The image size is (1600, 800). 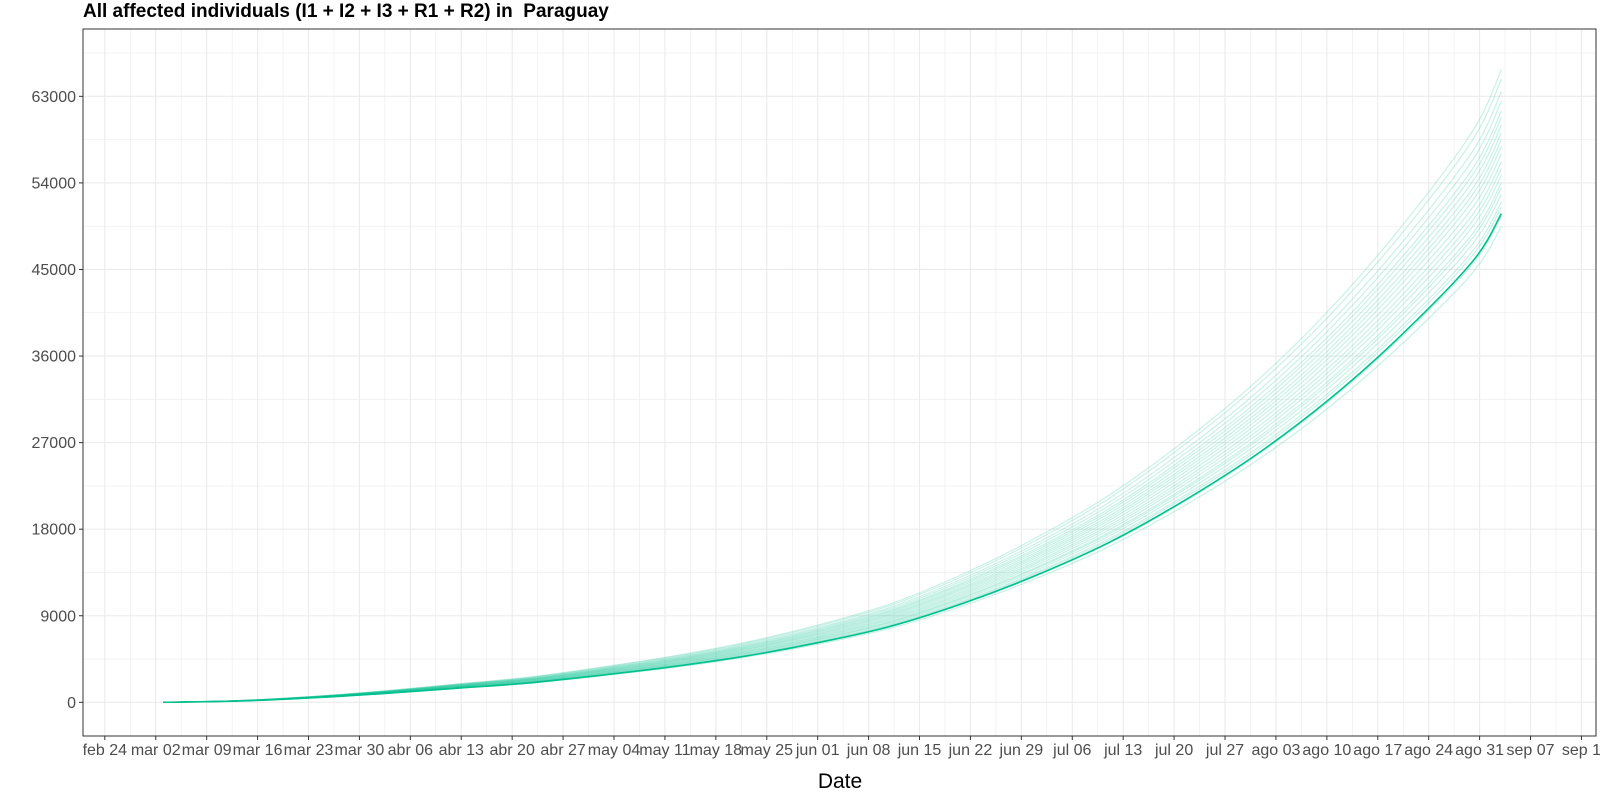 What do you see at coordinates (309, 750) in the screenshot?
I see `x-tick-label: mar 23` at bounding box center [309, 750].